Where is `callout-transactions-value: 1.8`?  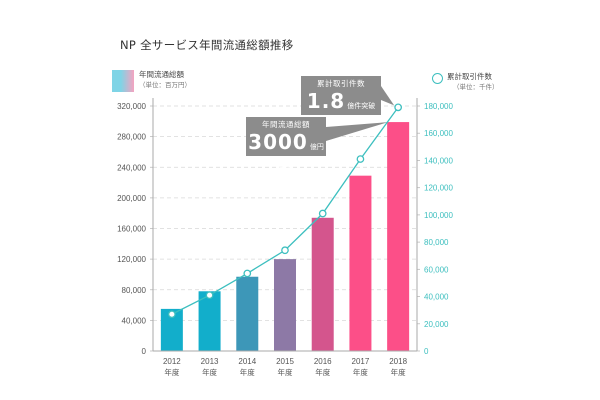 callout-transactions-value: 1.8 is located at coordinates (326, 101).